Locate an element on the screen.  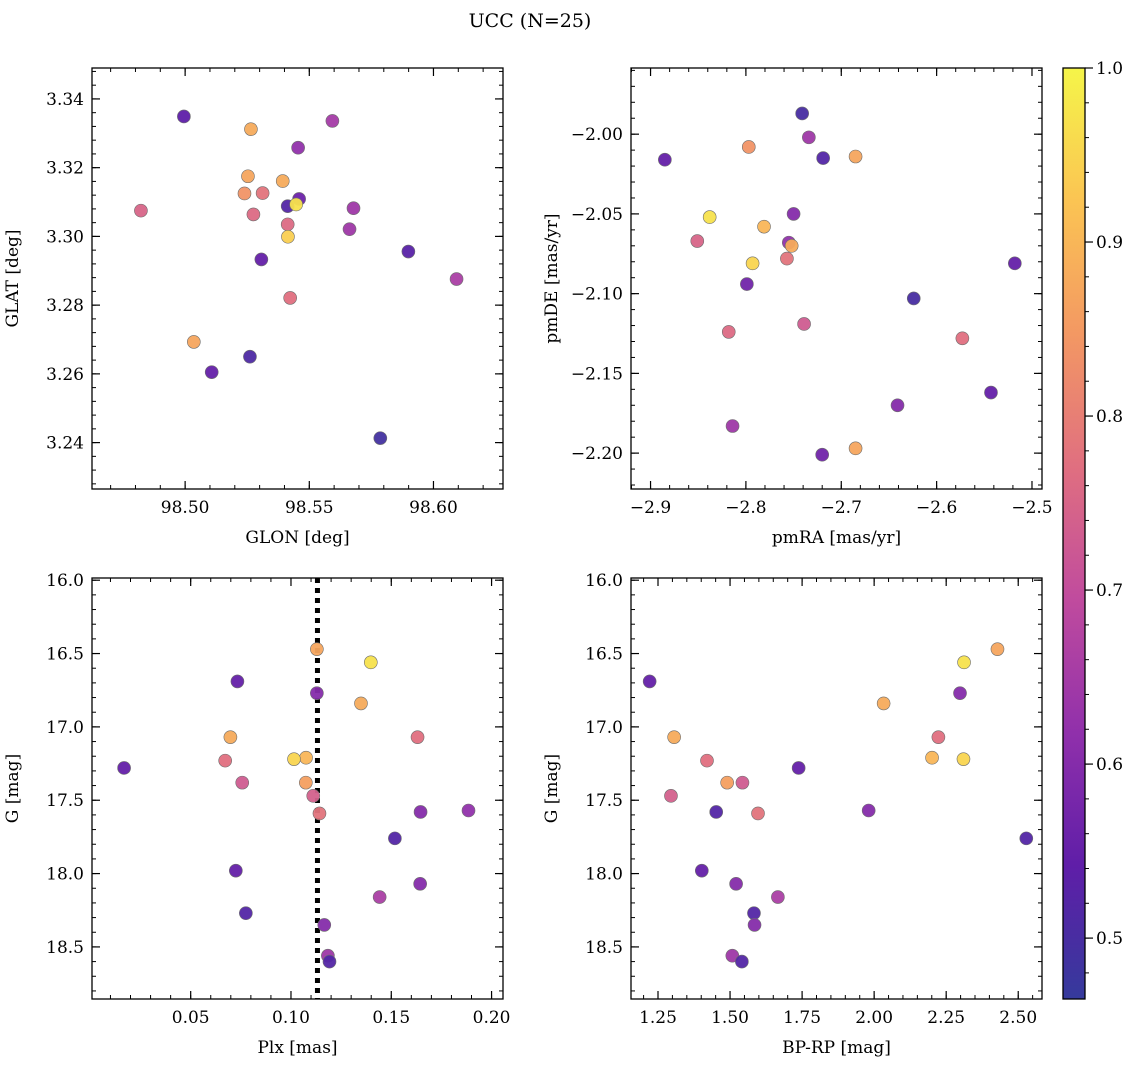
colorbar-tick-label: 0.5 is located at coordinates (1109, 939).